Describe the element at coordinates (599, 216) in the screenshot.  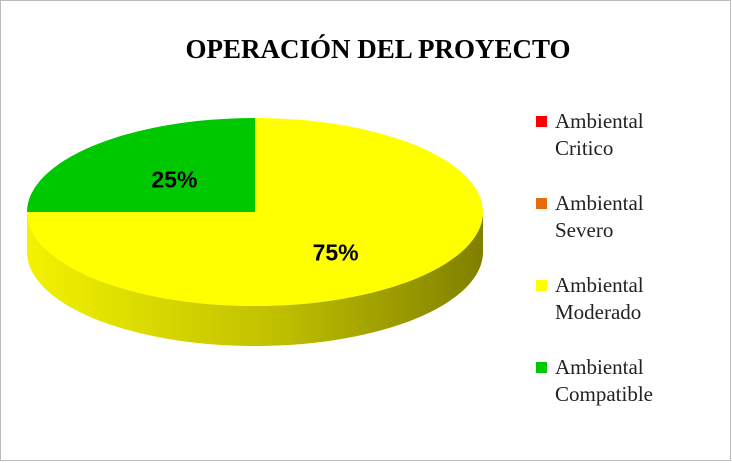
I see `legend-label: Ambiental Severo` at that location.